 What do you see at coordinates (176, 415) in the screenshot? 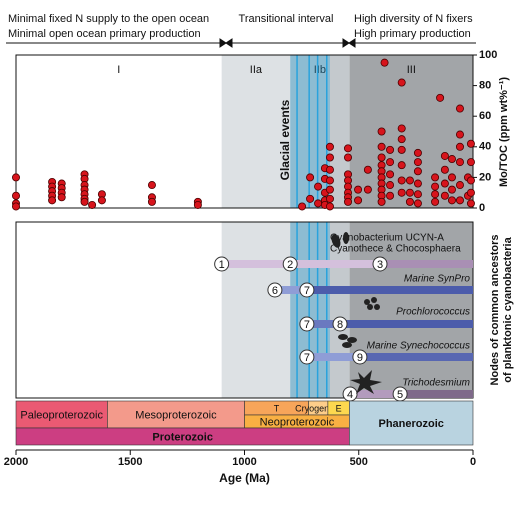
I see `era-label: Mesoproterozoic` at bounding box center [176, 415].